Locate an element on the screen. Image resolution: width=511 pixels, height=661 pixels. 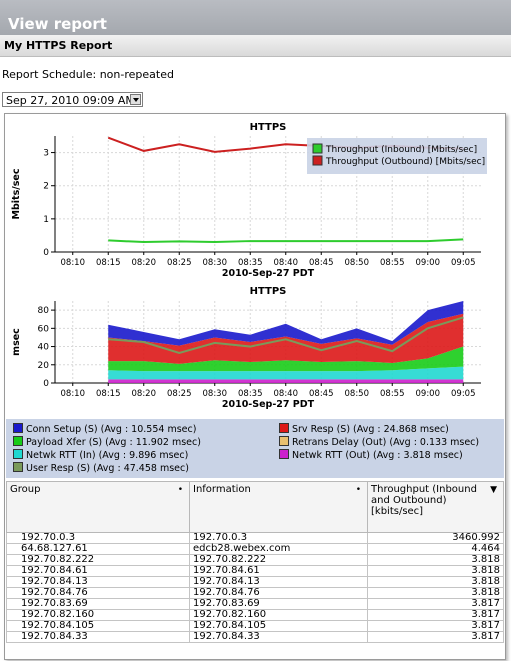
cell-information: 192.70.84.13 is located at coordinates (278, 582).